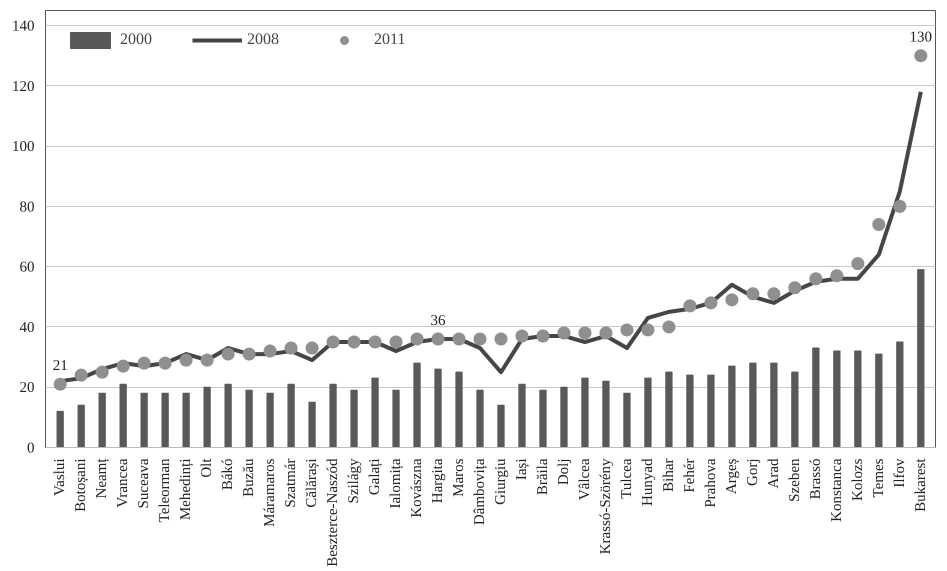 Image resolution: width=947 pixels, height=571 pixels. I want to click on x-tick-label: Botoșani, so click(81, 485).